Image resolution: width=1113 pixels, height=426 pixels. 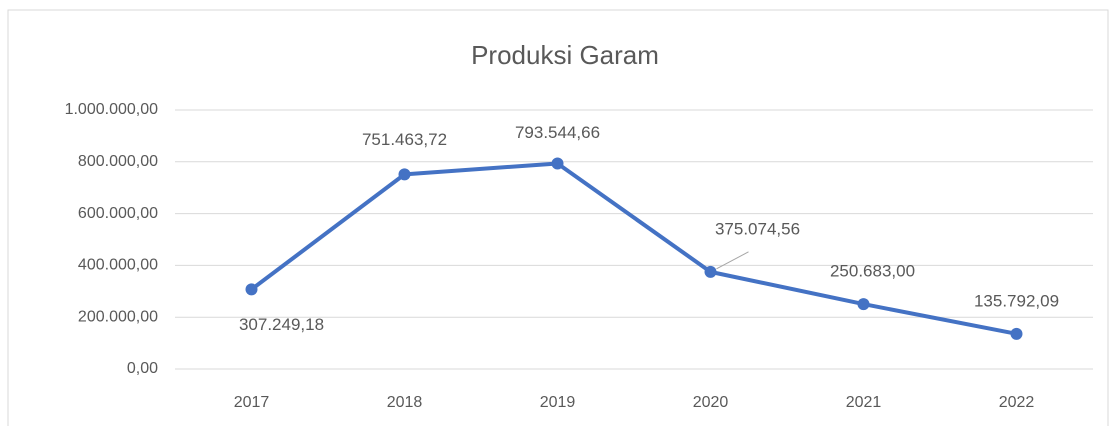 What do you see at coordinates (558, 402) in the screenshot?
I see `x-tick-label: 2019` at bounding box center [558, 402].